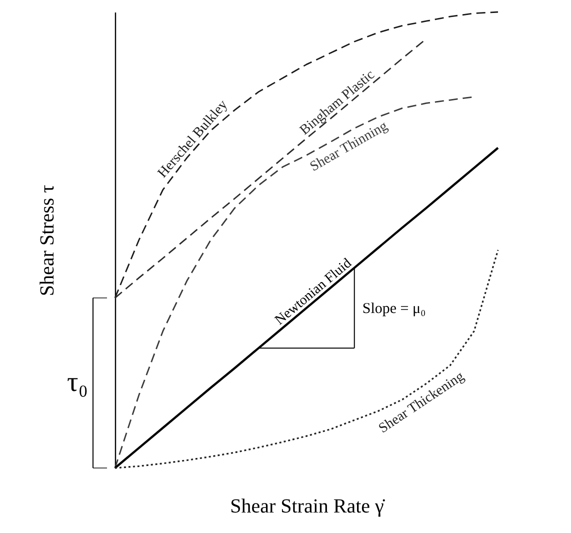 This screenshot has height=533, width=571. I want to click on text: τ₀, so click(77, 382).